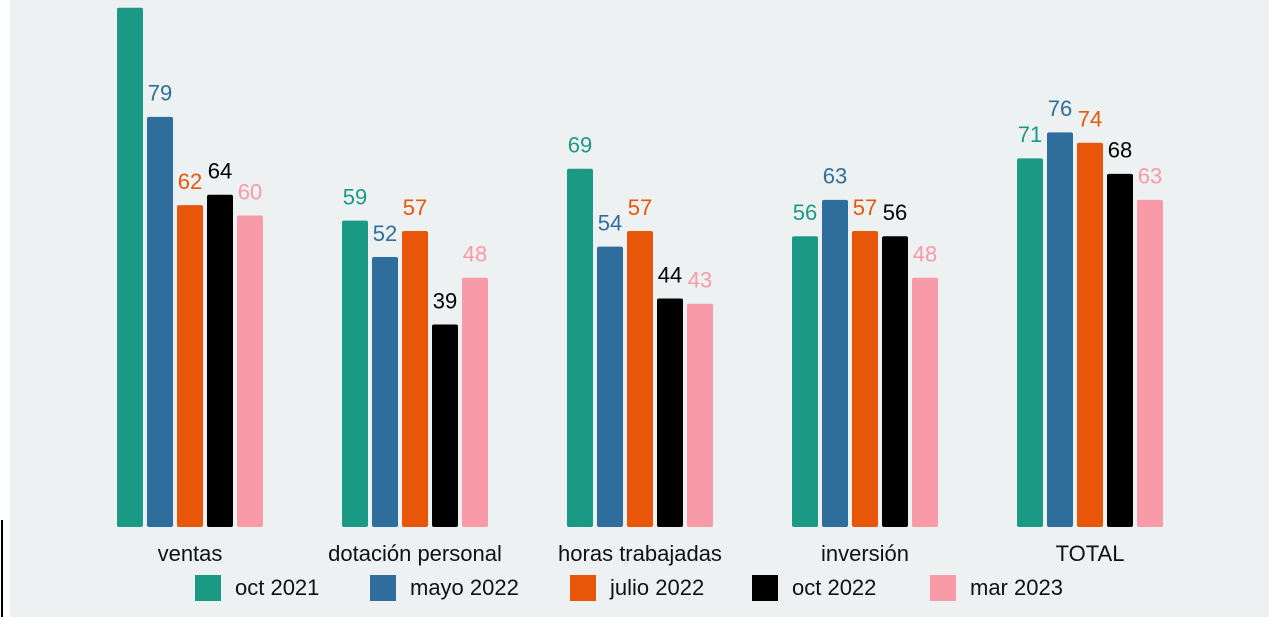 Image resolution: width=1269 pixels, height=617 pixels. Describe the element at coordinates (220, 171) in the screenshot. I see `data-label: 64` at that location.